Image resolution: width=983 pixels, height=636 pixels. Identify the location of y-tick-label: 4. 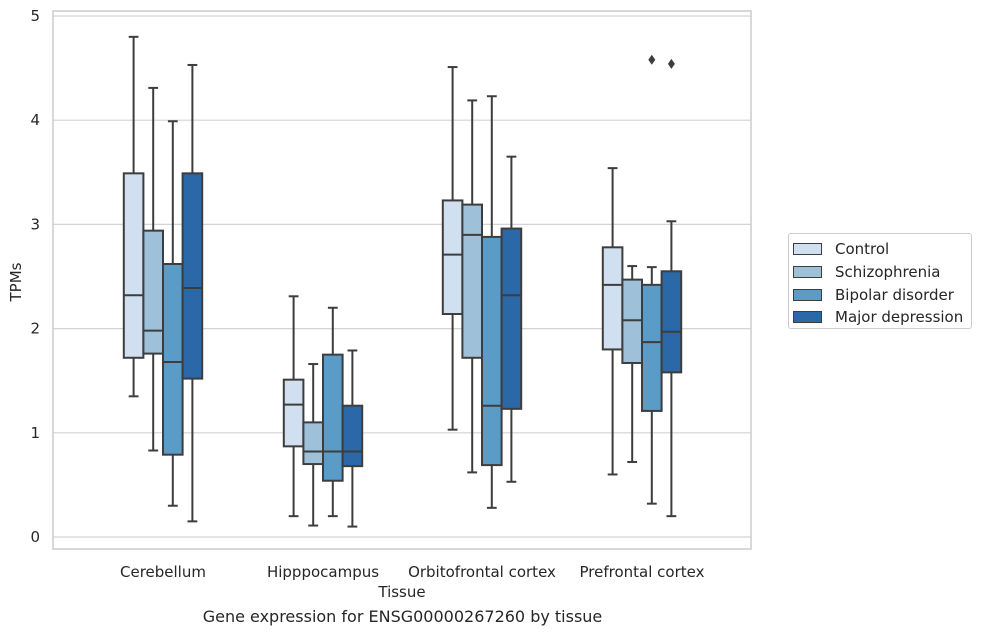
(35, 120).